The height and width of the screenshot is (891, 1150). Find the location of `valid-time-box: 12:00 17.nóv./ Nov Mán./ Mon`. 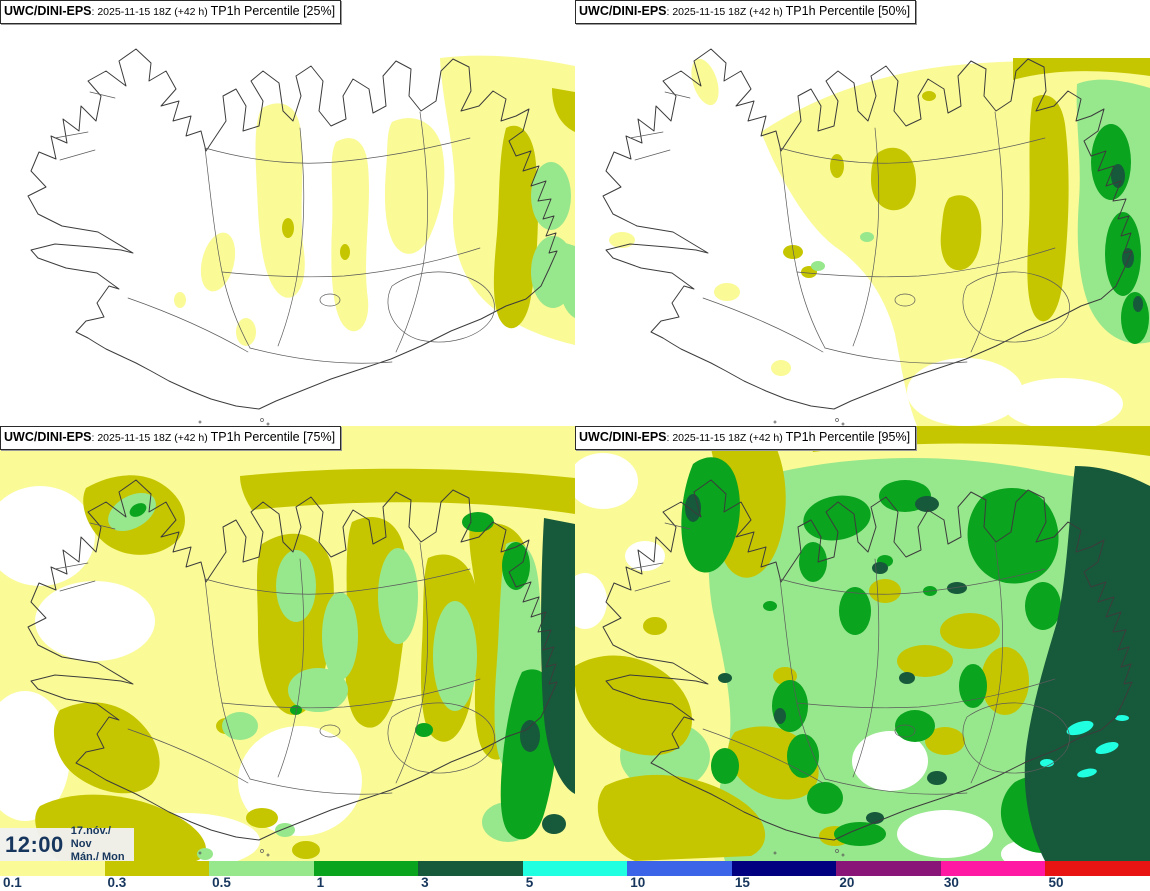

valid-time-box: 12:00 17.nóv./ Nov Mán./ Mon is located at coordinates (67, 844).